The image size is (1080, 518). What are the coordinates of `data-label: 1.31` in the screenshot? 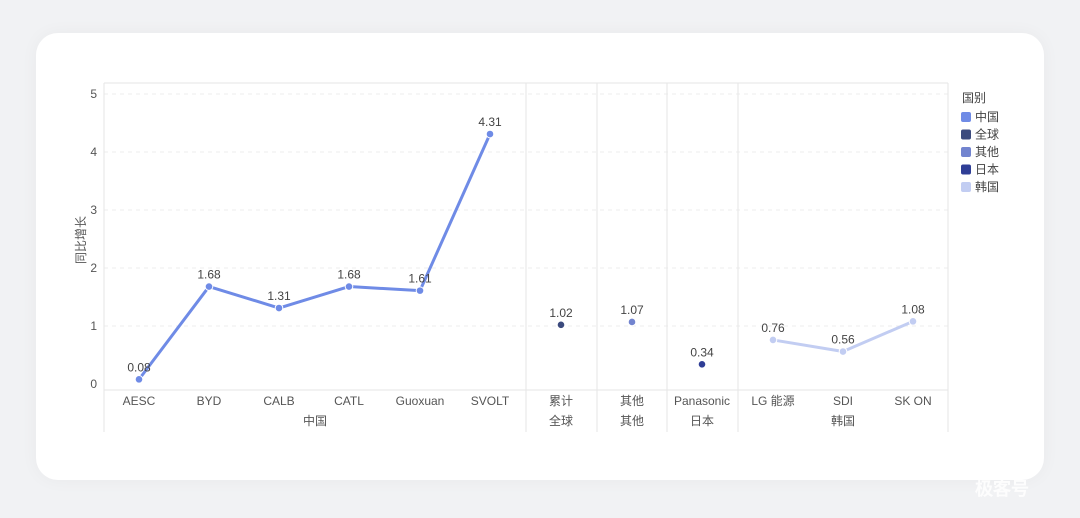 It's located at (279, 296).